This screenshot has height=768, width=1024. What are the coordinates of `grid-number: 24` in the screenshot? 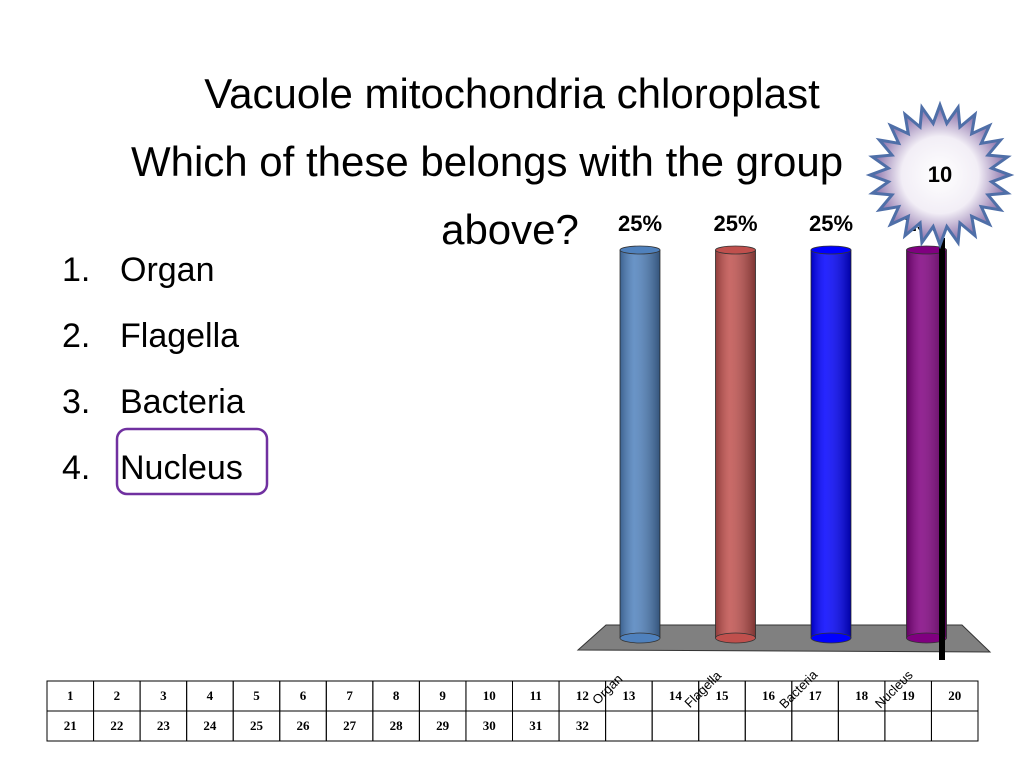 It's located at (210, 725).